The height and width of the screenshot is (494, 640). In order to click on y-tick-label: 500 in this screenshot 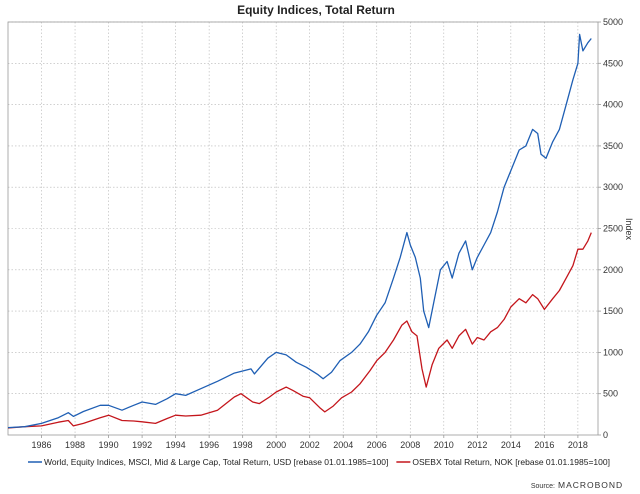, I will do `click(610, 394)`.